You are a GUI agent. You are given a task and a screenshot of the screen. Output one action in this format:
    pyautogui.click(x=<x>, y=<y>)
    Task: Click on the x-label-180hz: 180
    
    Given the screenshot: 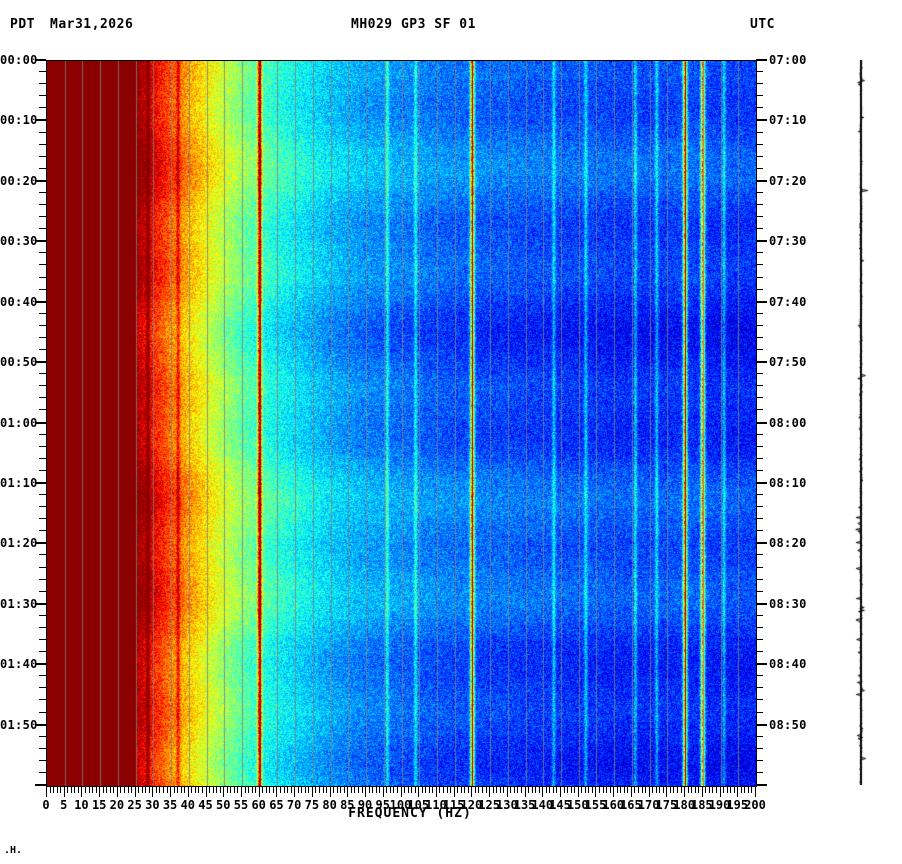 What is the action you would take?
    pyautogui.click(x=684, y=805)
    